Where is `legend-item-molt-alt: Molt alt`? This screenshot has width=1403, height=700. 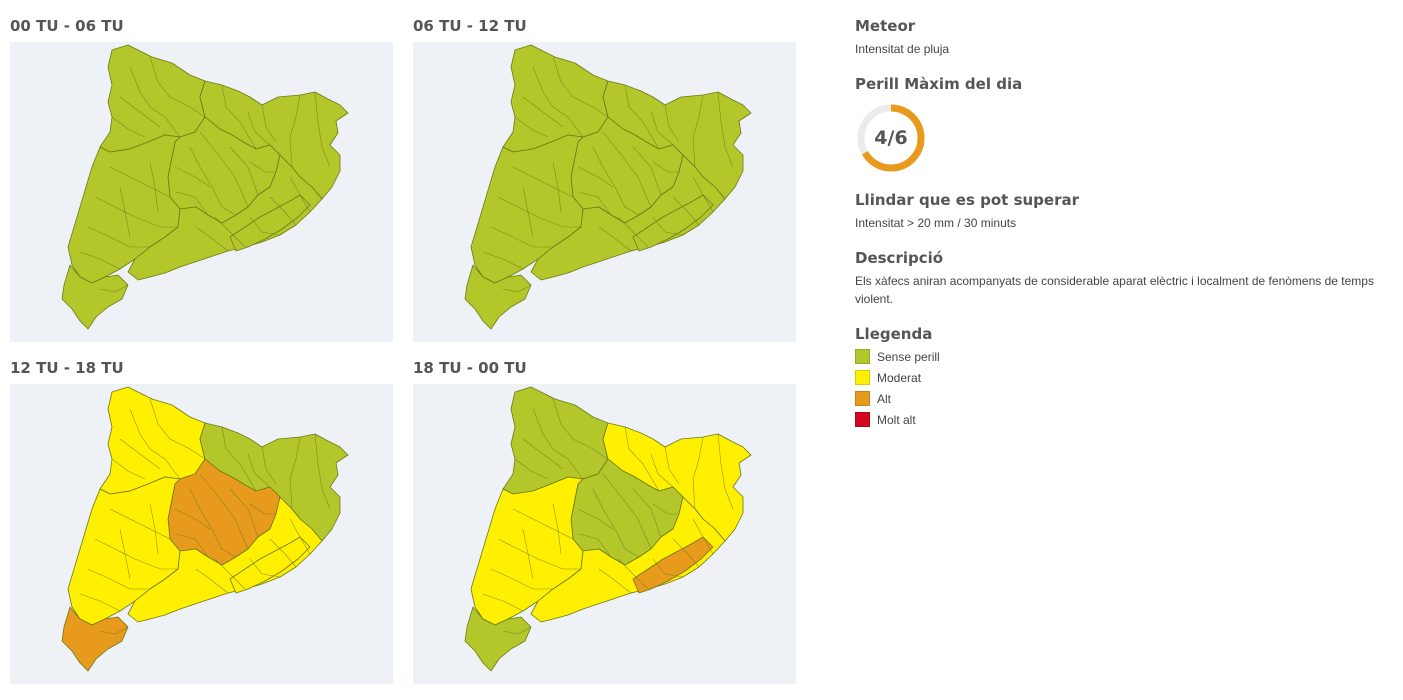
legend-item-molt-alt: Molt alt is located at coordinates (1127, 419).